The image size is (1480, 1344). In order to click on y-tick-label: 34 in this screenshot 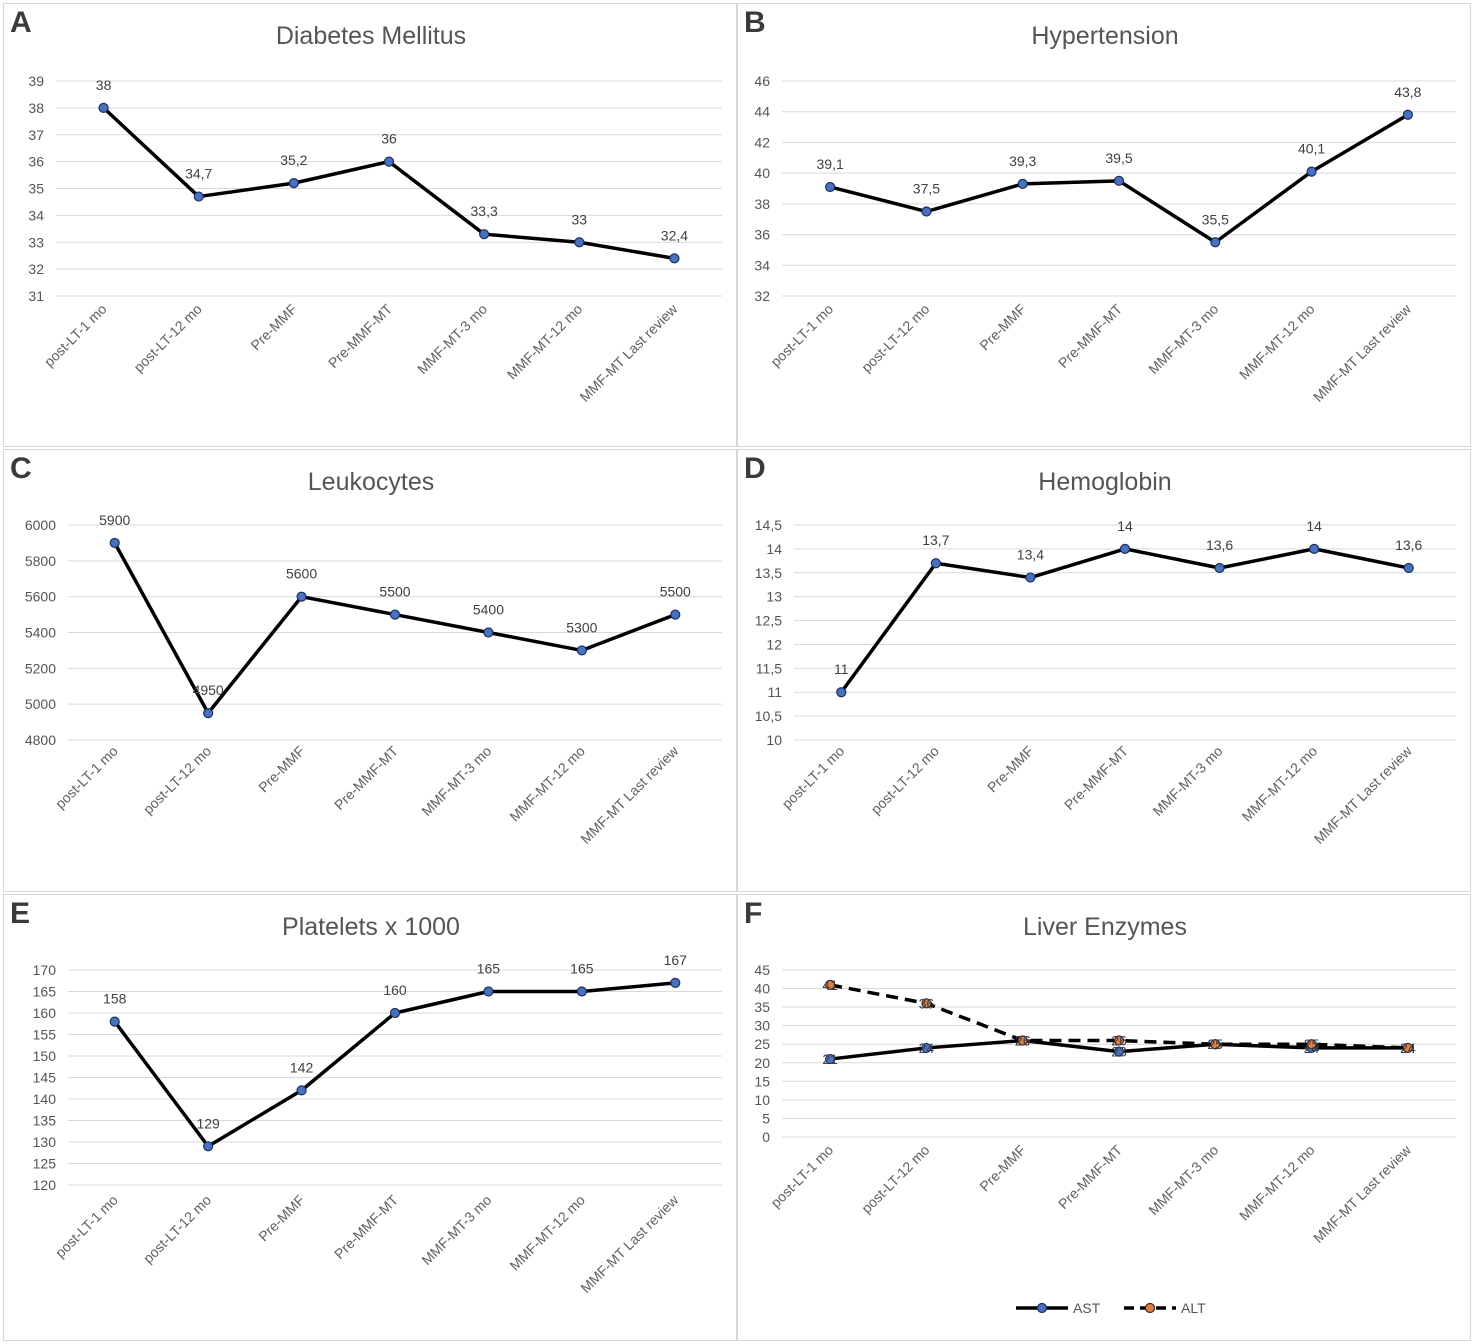, I will do `click(36, 215)`.